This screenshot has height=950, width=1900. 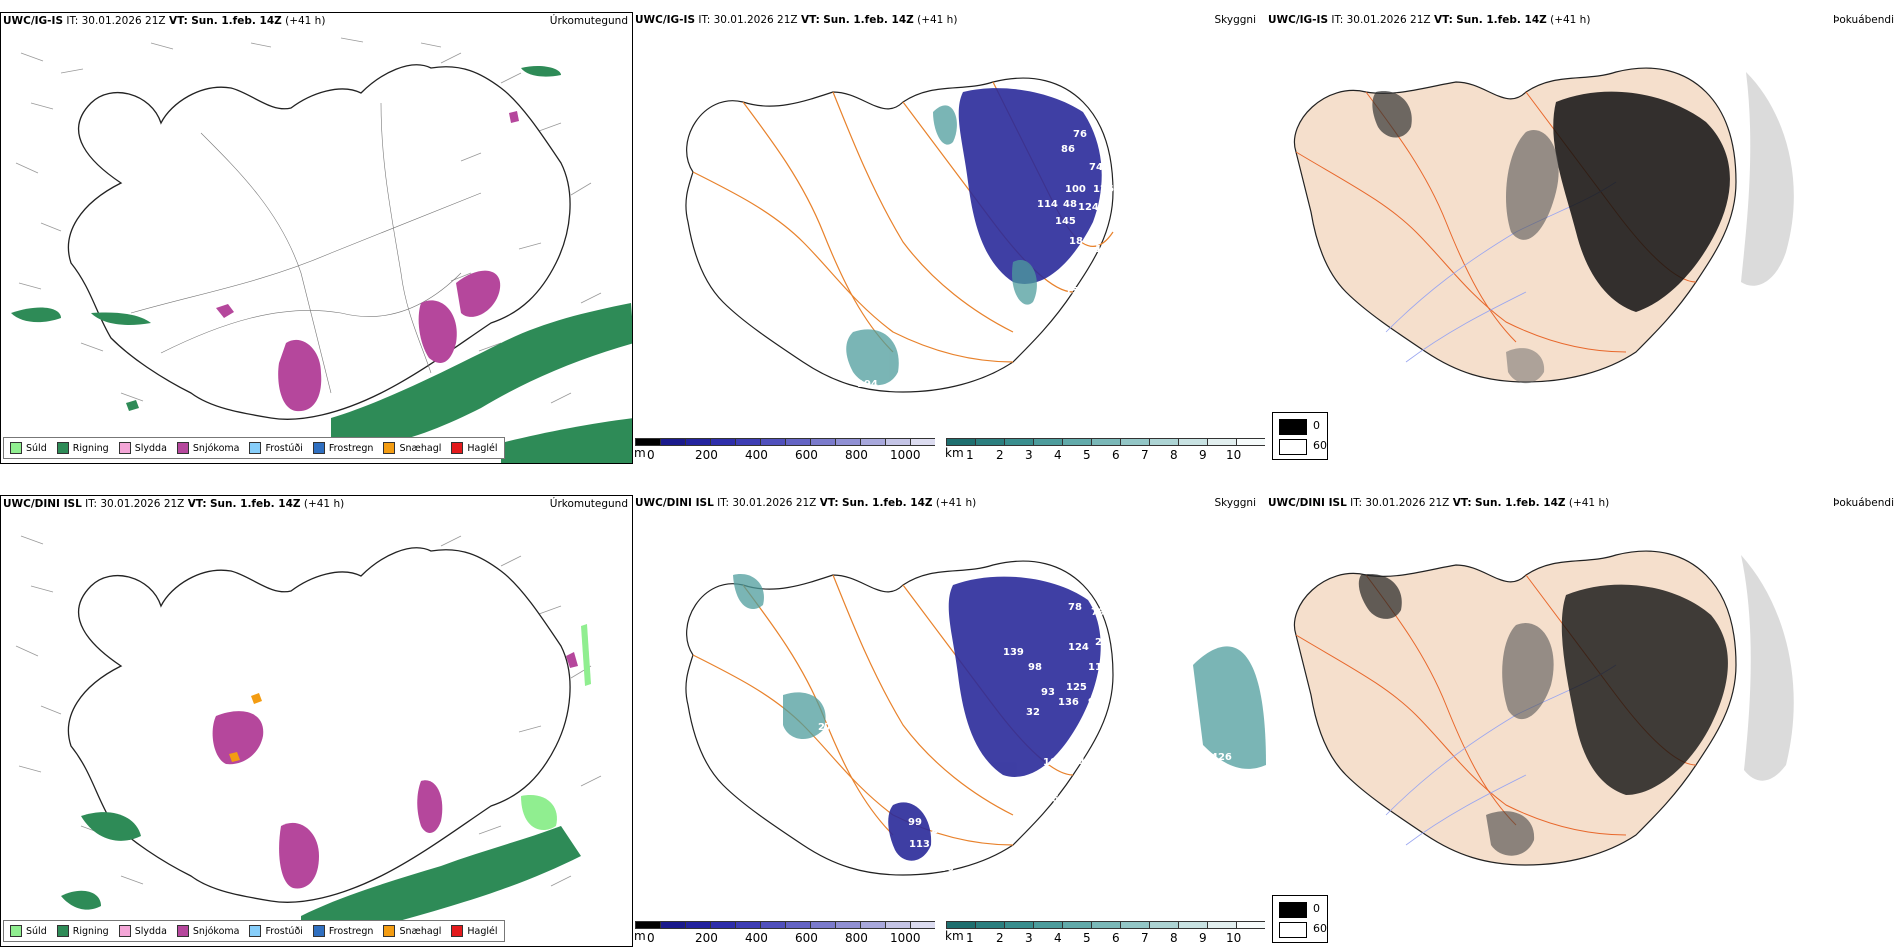 What do you see at coordinates (954, 453) in the screenshot?
I see `visibility-unit: km` at bounding box center [954, 453].